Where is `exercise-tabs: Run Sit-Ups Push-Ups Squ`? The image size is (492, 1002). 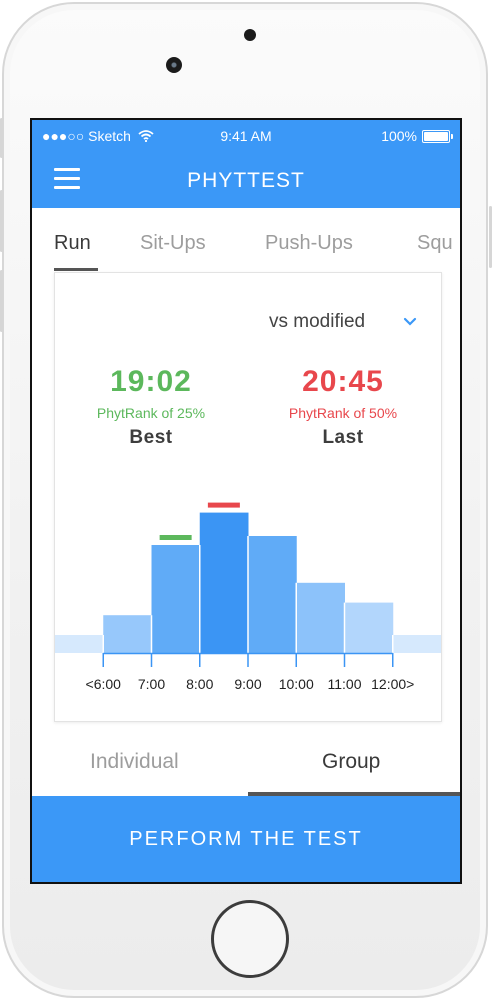
exercise-tabs: Run Sit-Ups Push-Ups Squ is located at coordinates (246, 240).